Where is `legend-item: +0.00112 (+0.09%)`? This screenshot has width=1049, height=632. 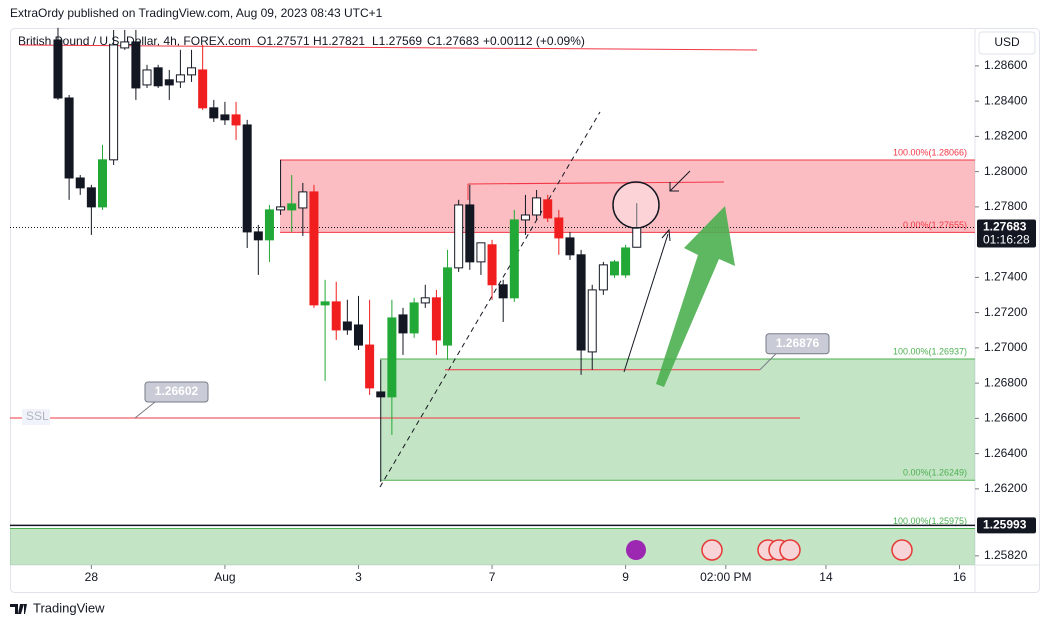
legend-item: +0.00112 (+0.09%) is located at coordinates (534, 41).